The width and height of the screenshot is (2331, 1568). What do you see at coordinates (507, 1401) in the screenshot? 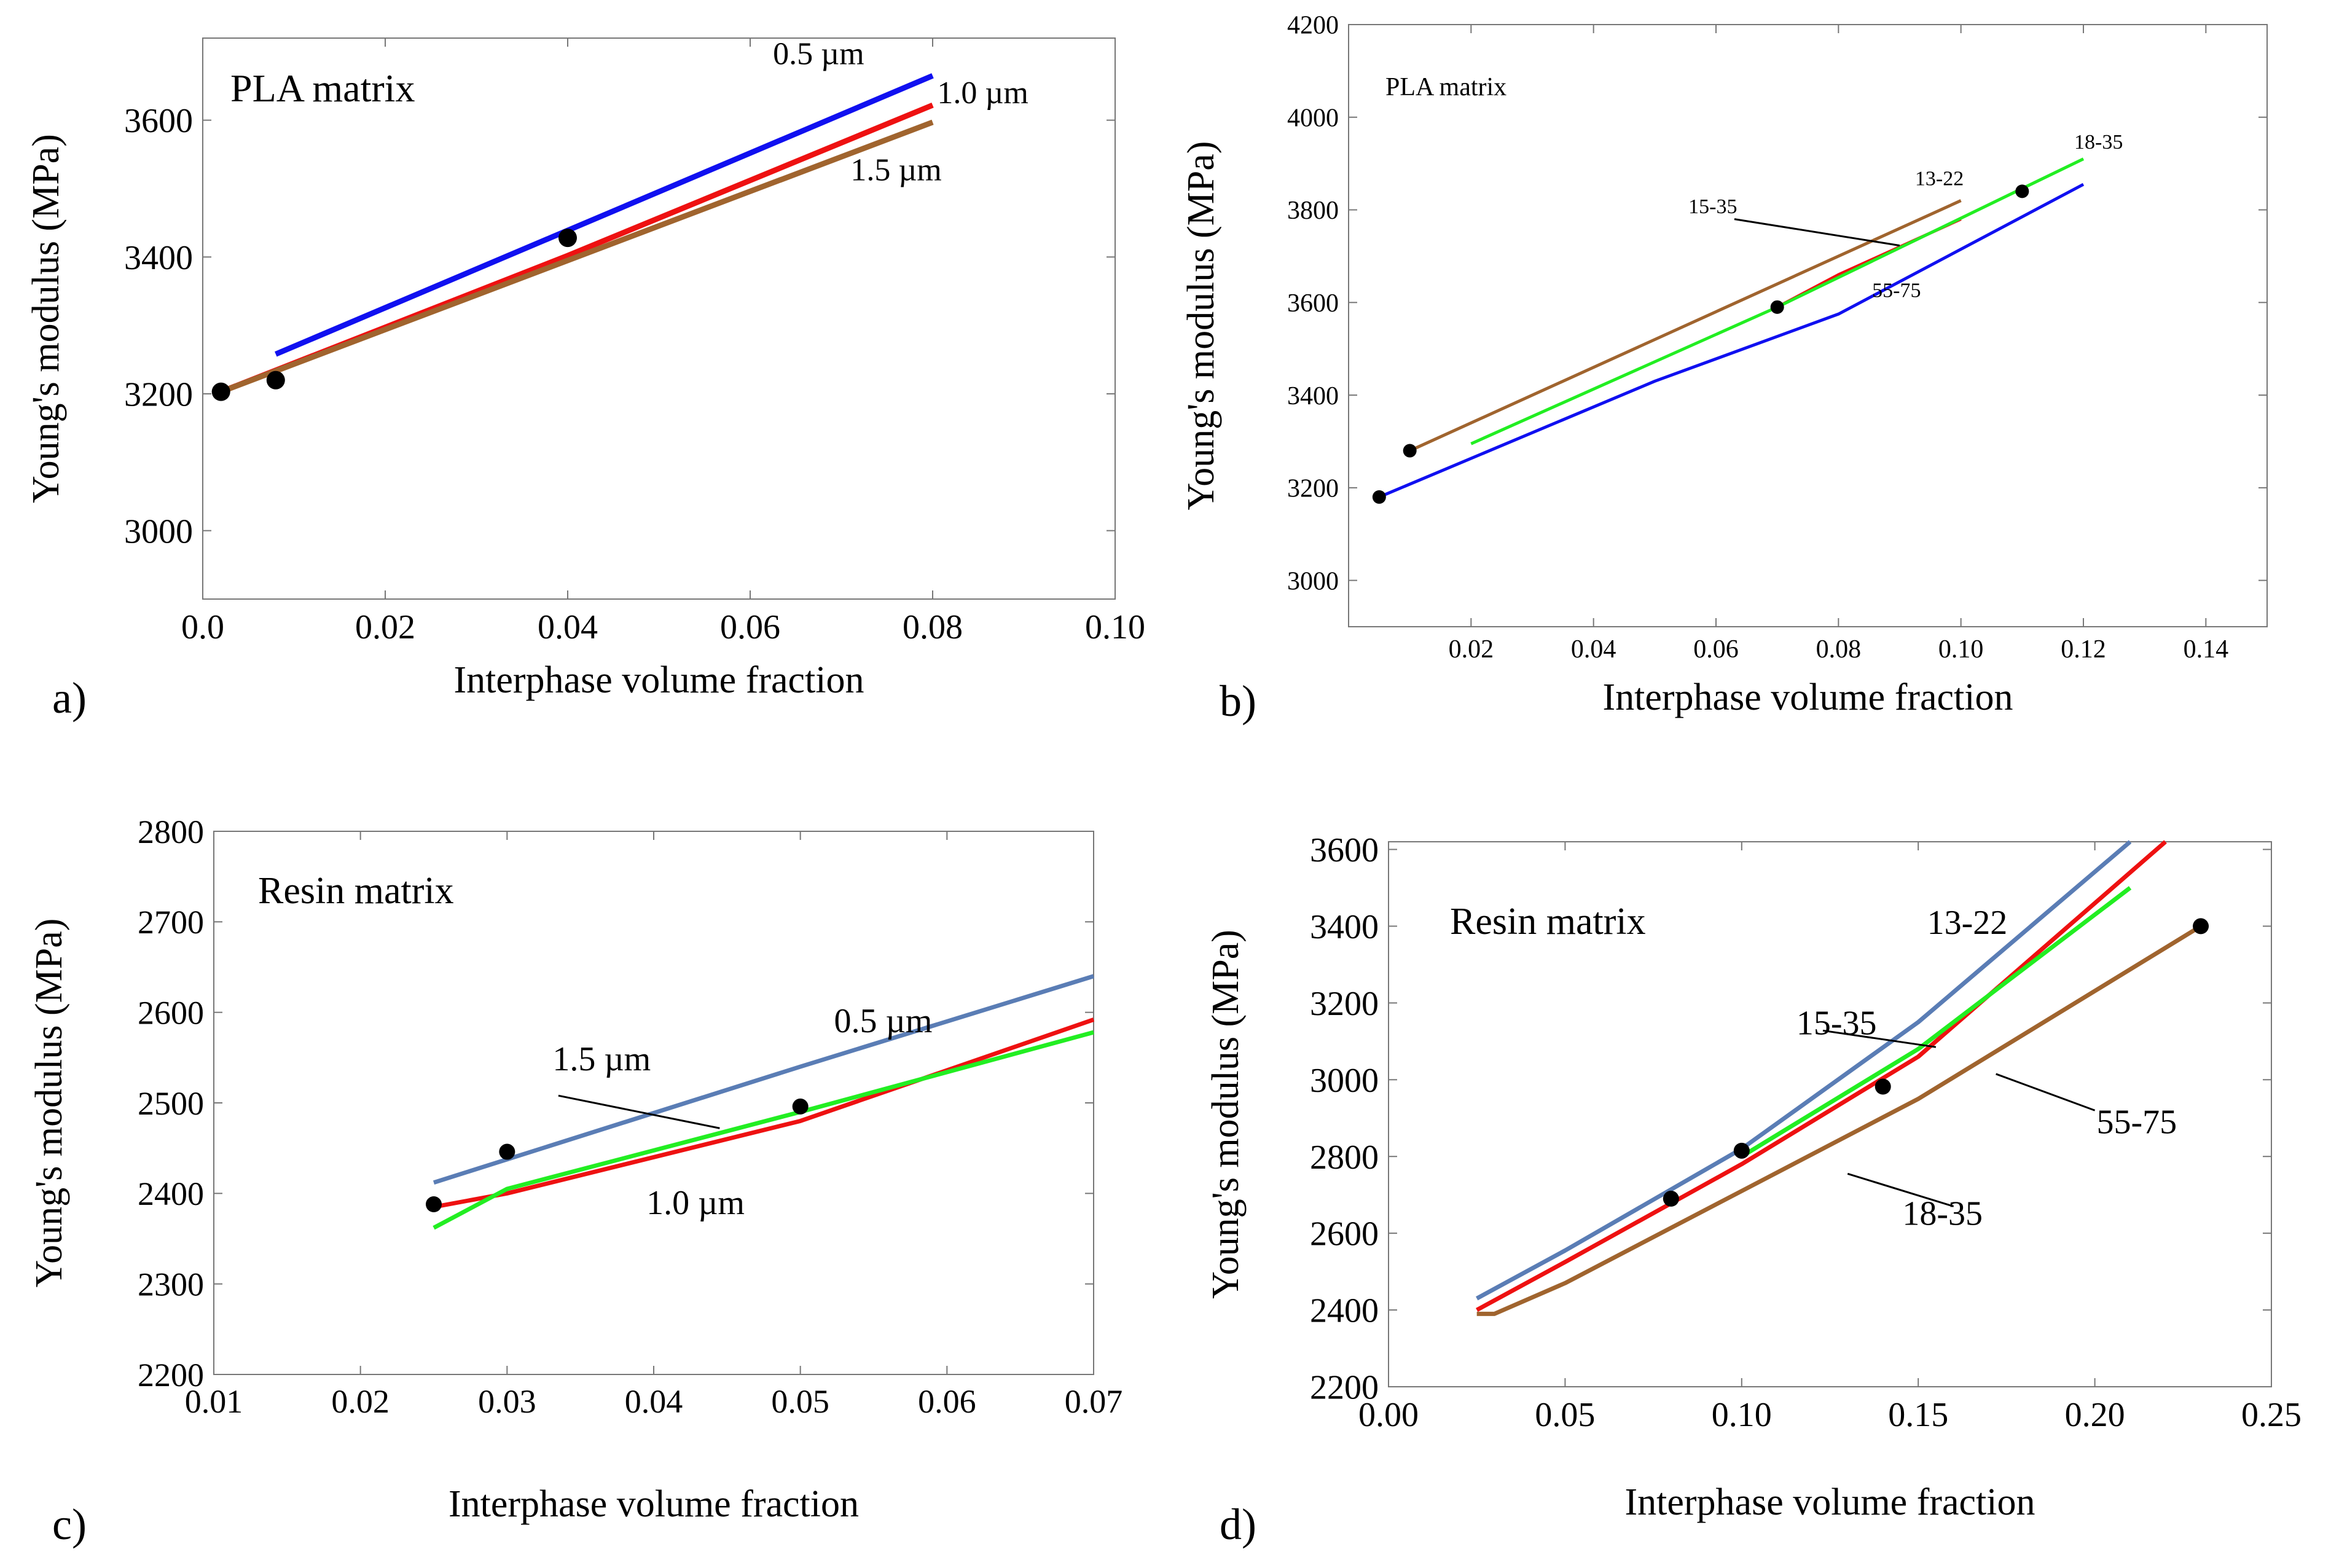
I see `x-tick-label: 0.03` at bounding box center [507, 1401].